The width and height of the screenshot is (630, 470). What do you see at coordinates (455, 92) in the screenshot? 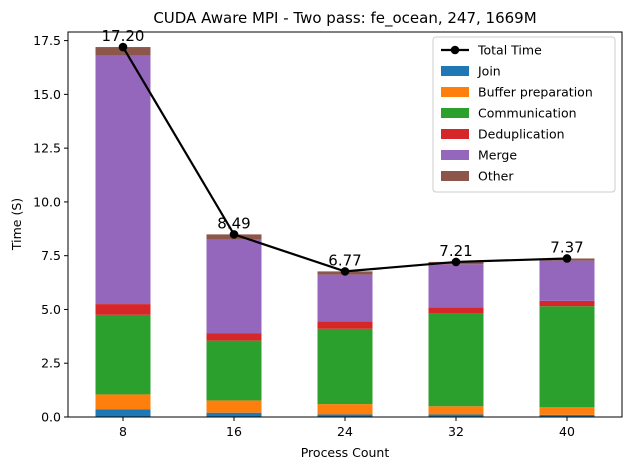
I see `legend-swatch-buffer-preparation` at bounding box center [455, 92].